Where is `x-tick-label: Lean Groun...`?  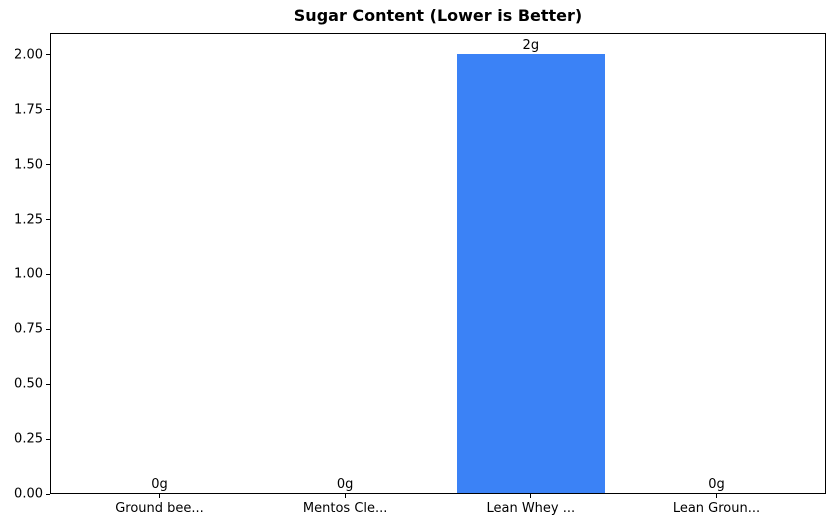
x-tick-label: Lean Groun... is located at coordinates (716, 508).